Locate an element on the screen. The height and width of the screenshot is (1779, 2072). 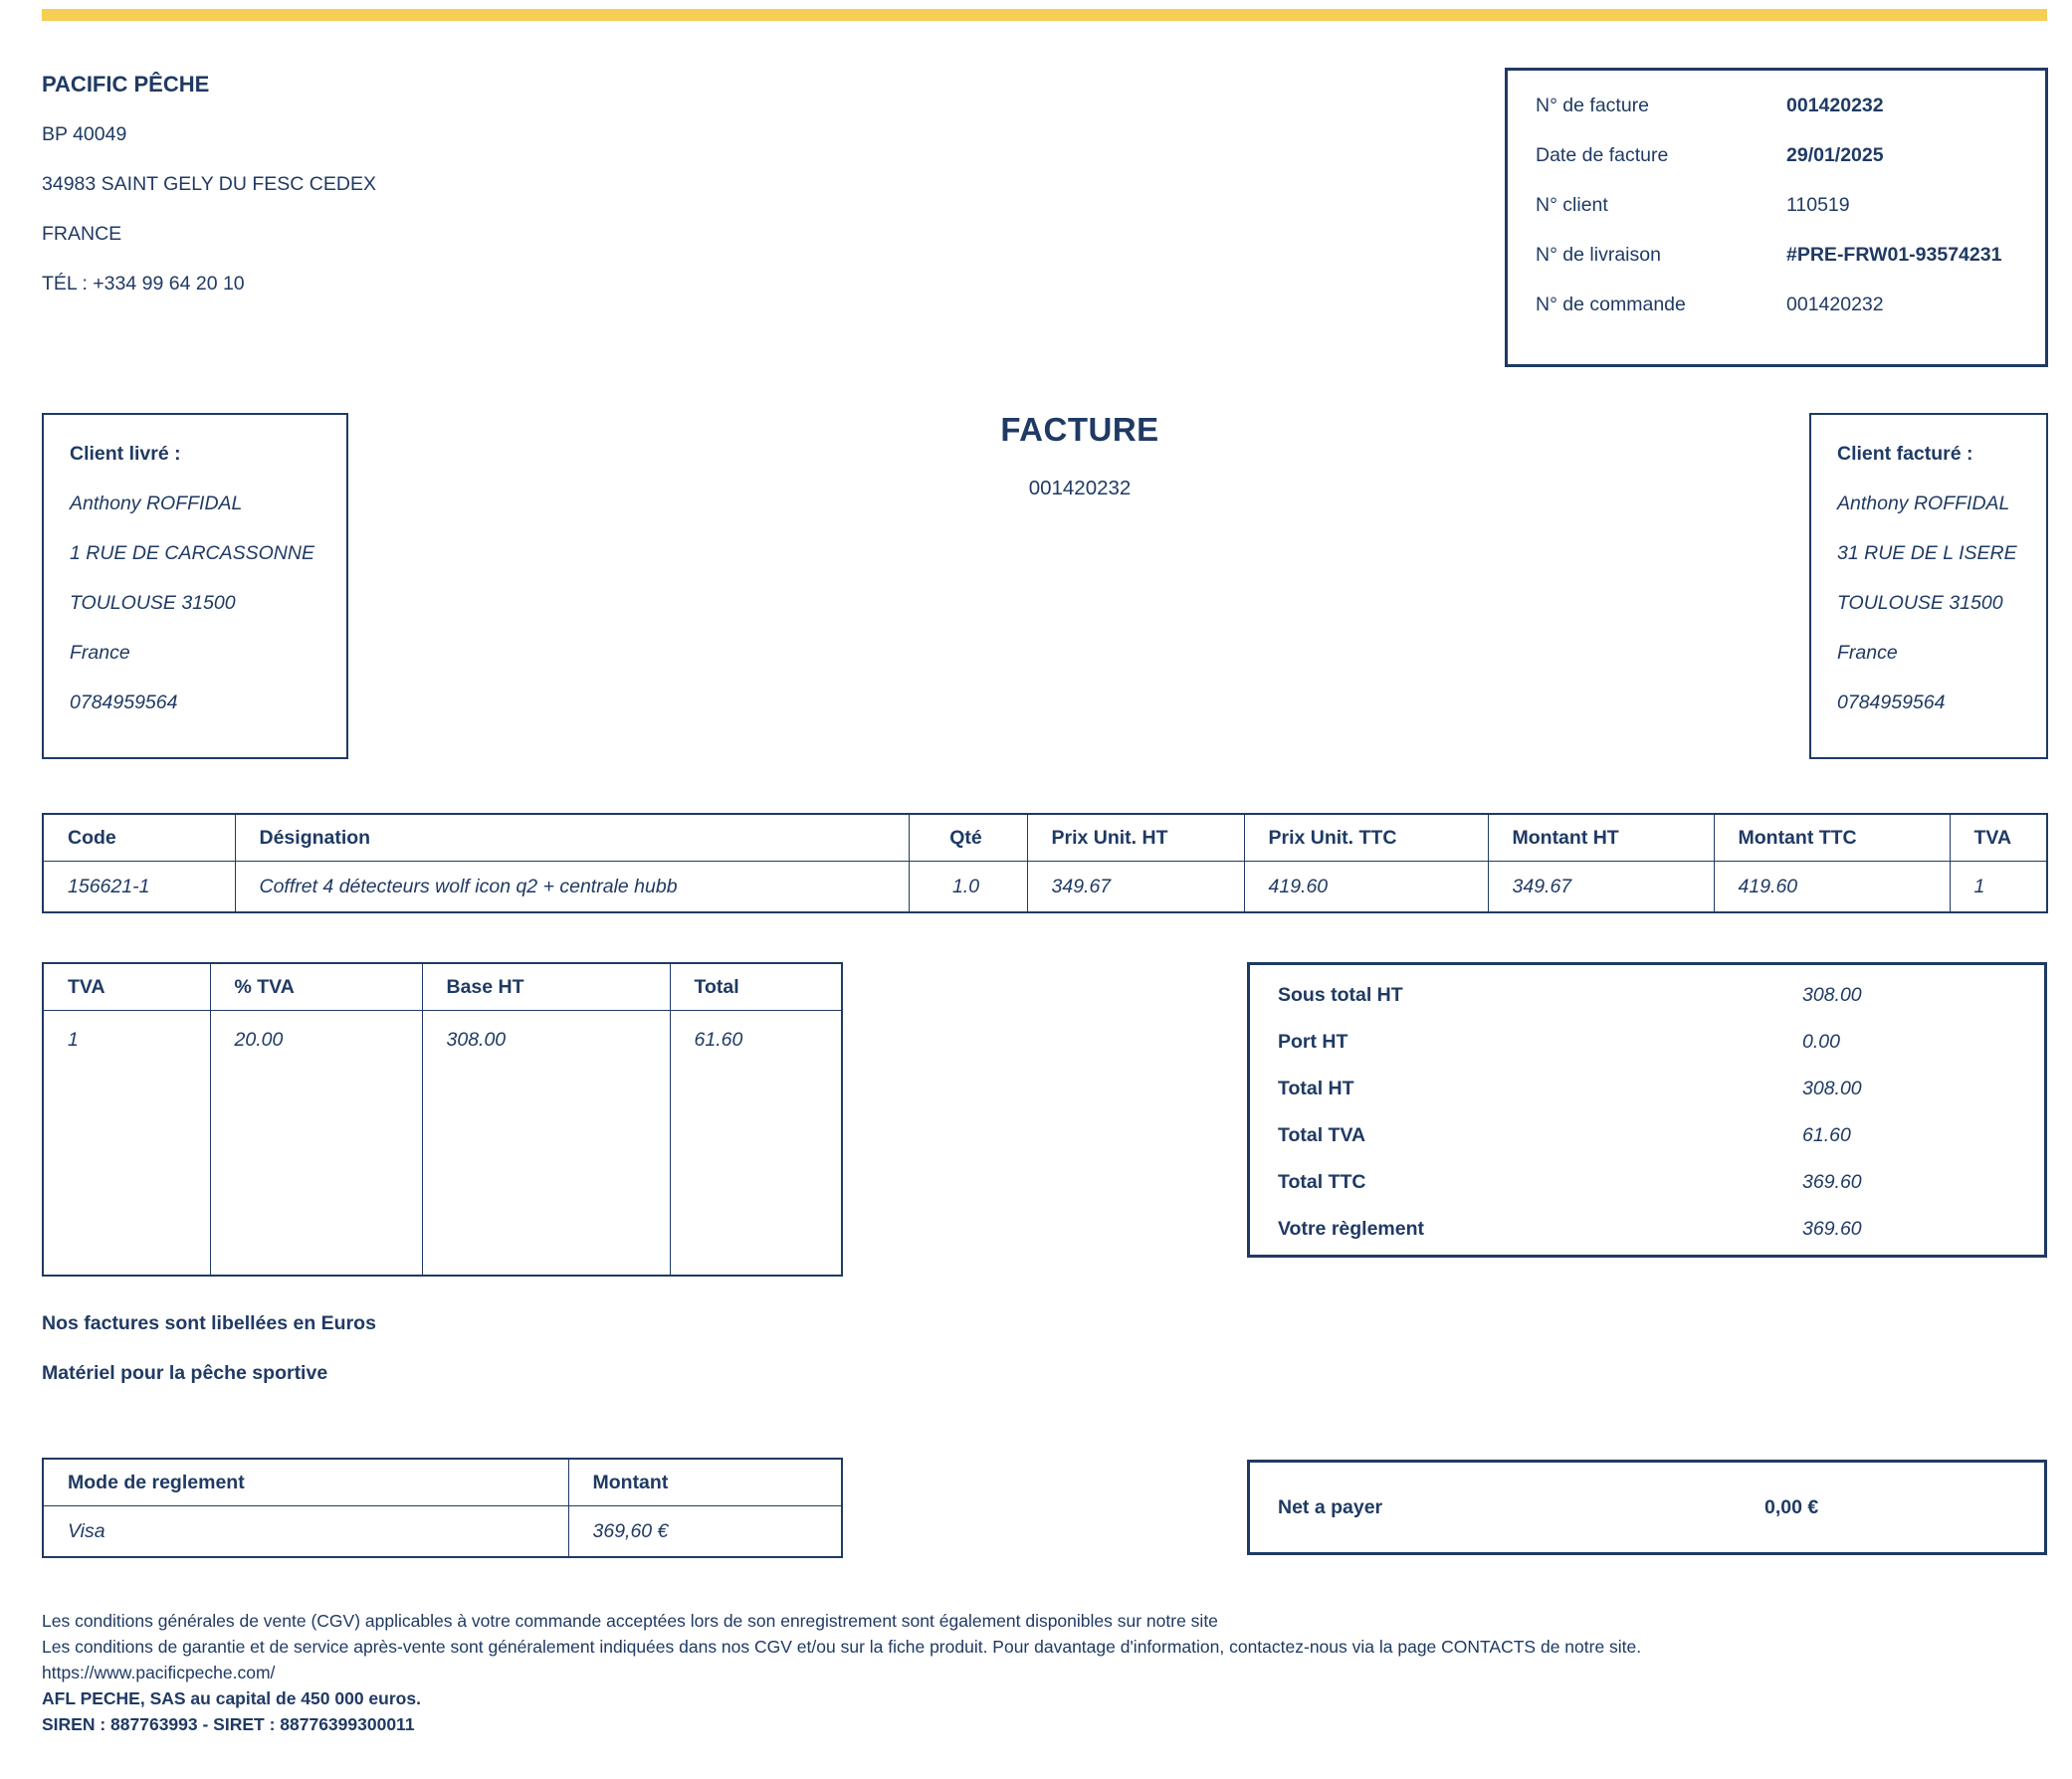
accent-bar is located at coordinates (1044, 15).